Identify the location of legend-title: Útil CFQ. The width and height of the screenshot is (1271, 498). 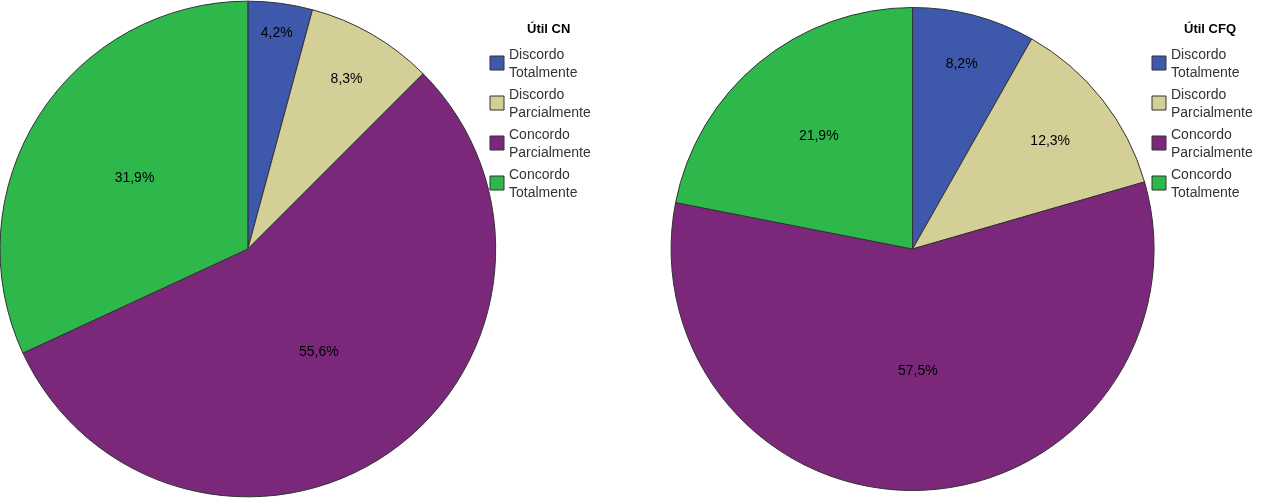
(1210, 28).